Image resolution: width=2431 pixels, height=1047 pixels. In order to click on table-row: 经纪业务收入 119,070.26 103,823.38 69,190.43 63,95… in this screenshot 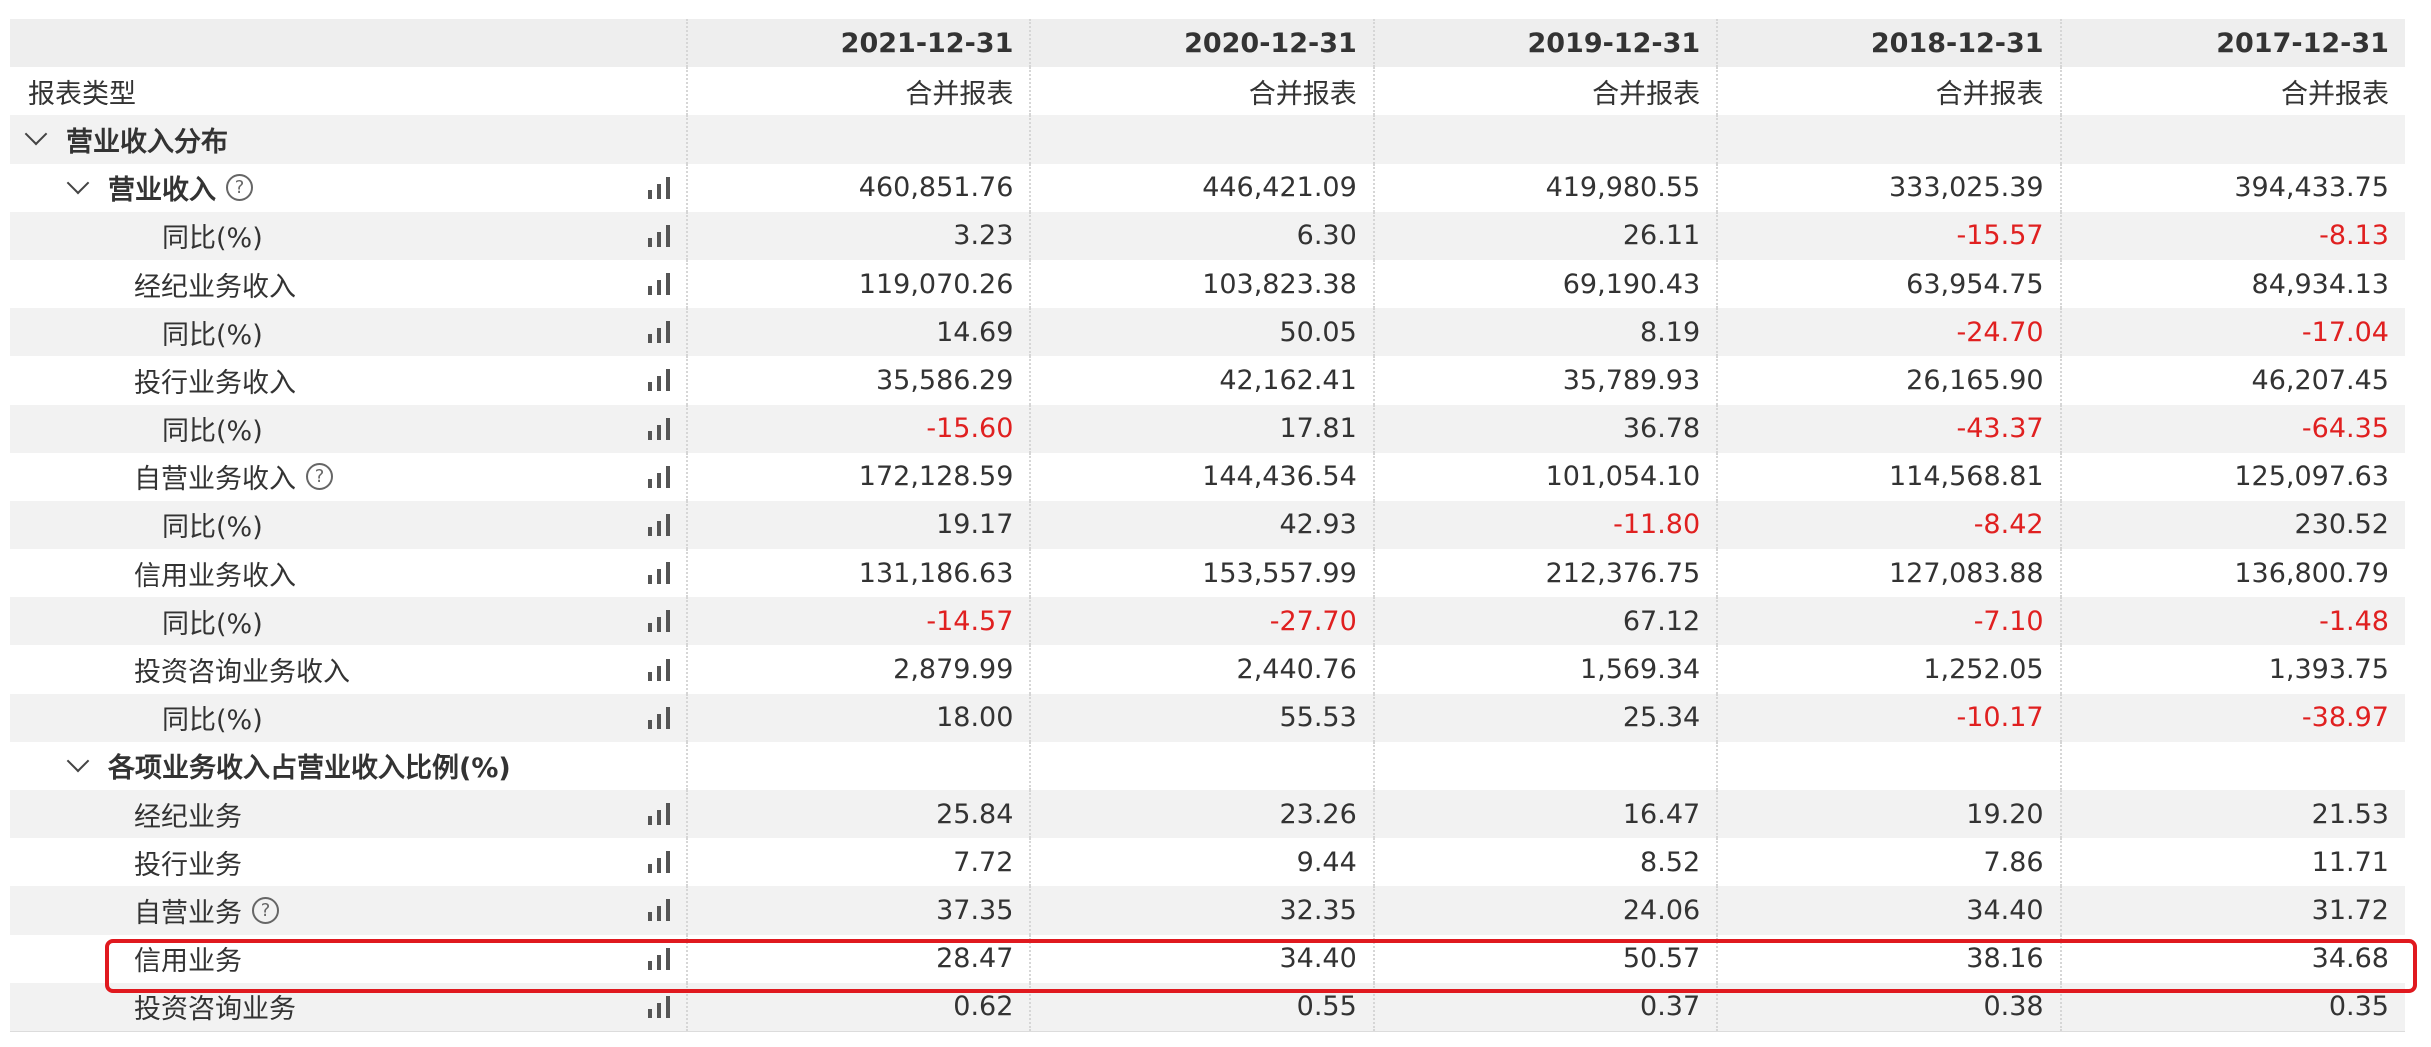, I will do `click(1207, 284)`.